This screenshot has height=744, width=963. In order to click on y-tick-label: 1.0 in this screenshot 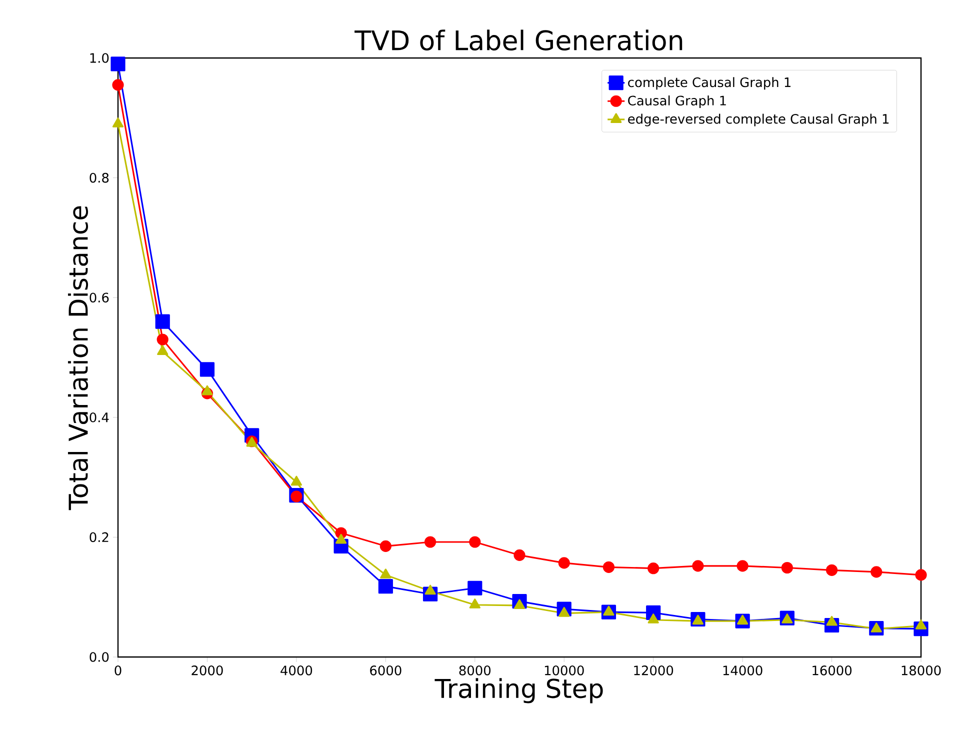, I will do `click(99, 58)`.